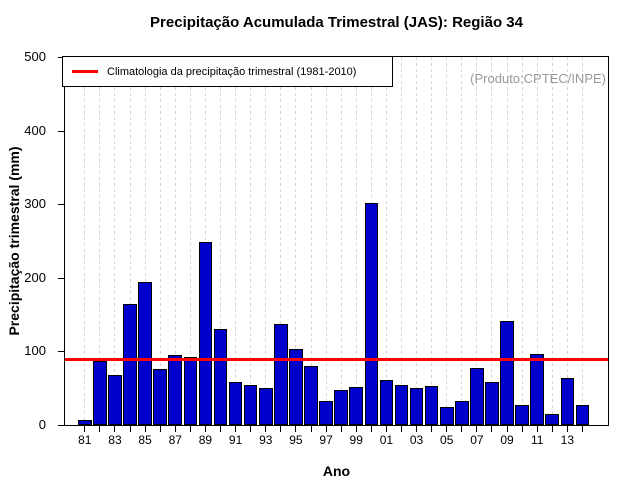 Image resolution: width=640 pixels, height=500 pixels. Describe the element at coordinates (336, 359) in the screenshot. I see `climatology-line` at that location.